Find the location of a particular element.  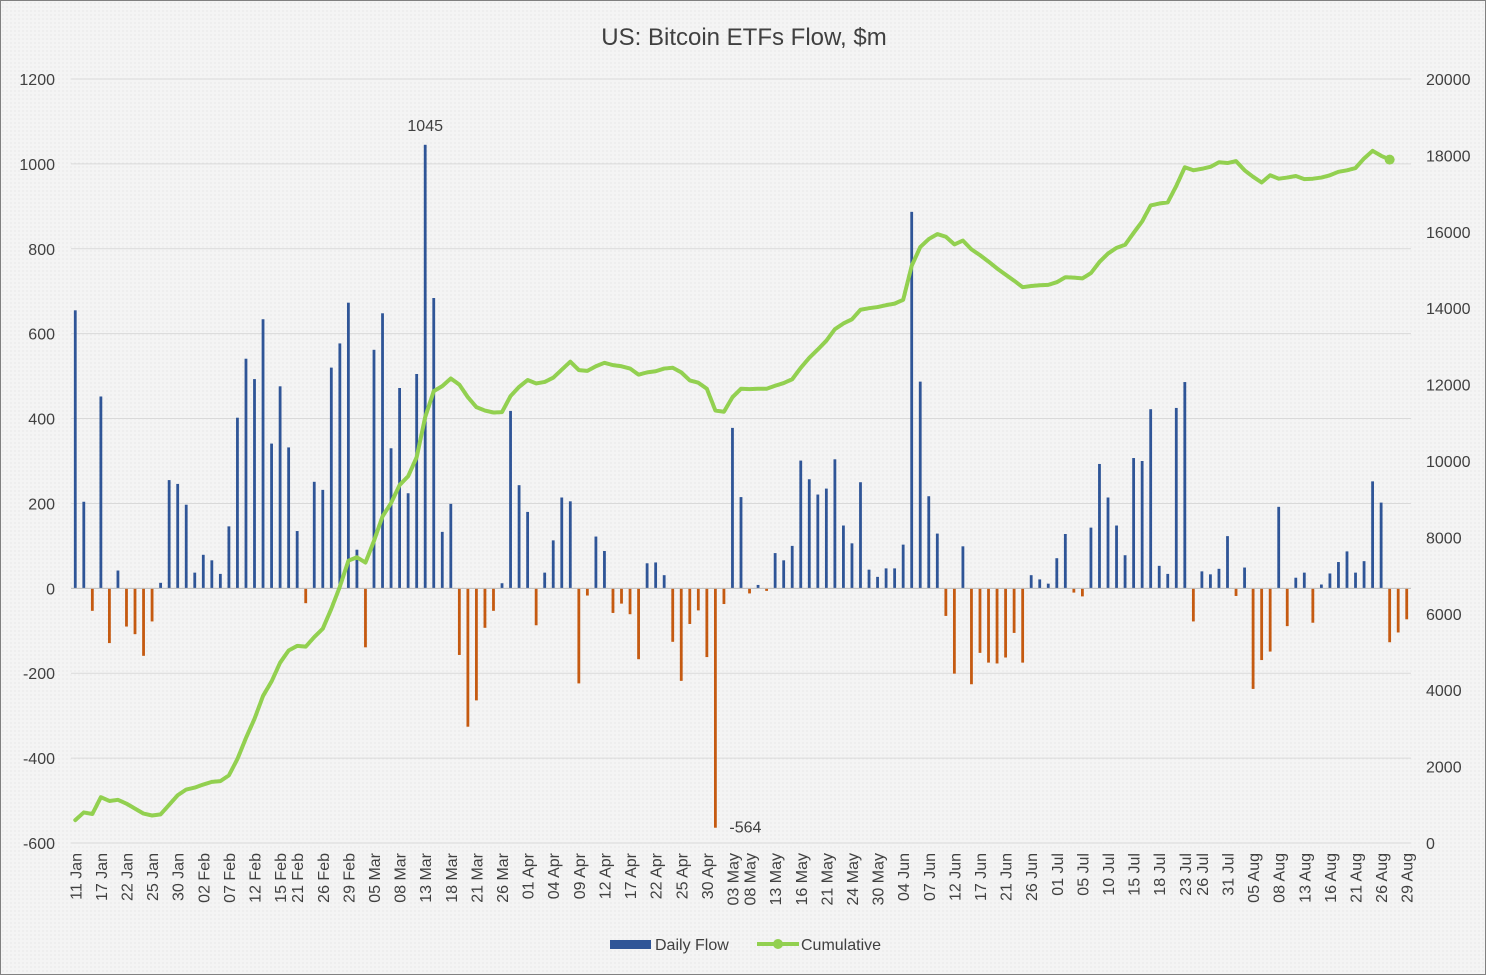

x-tick-label-16: 21 Mar is located at coordinates (477, 877).